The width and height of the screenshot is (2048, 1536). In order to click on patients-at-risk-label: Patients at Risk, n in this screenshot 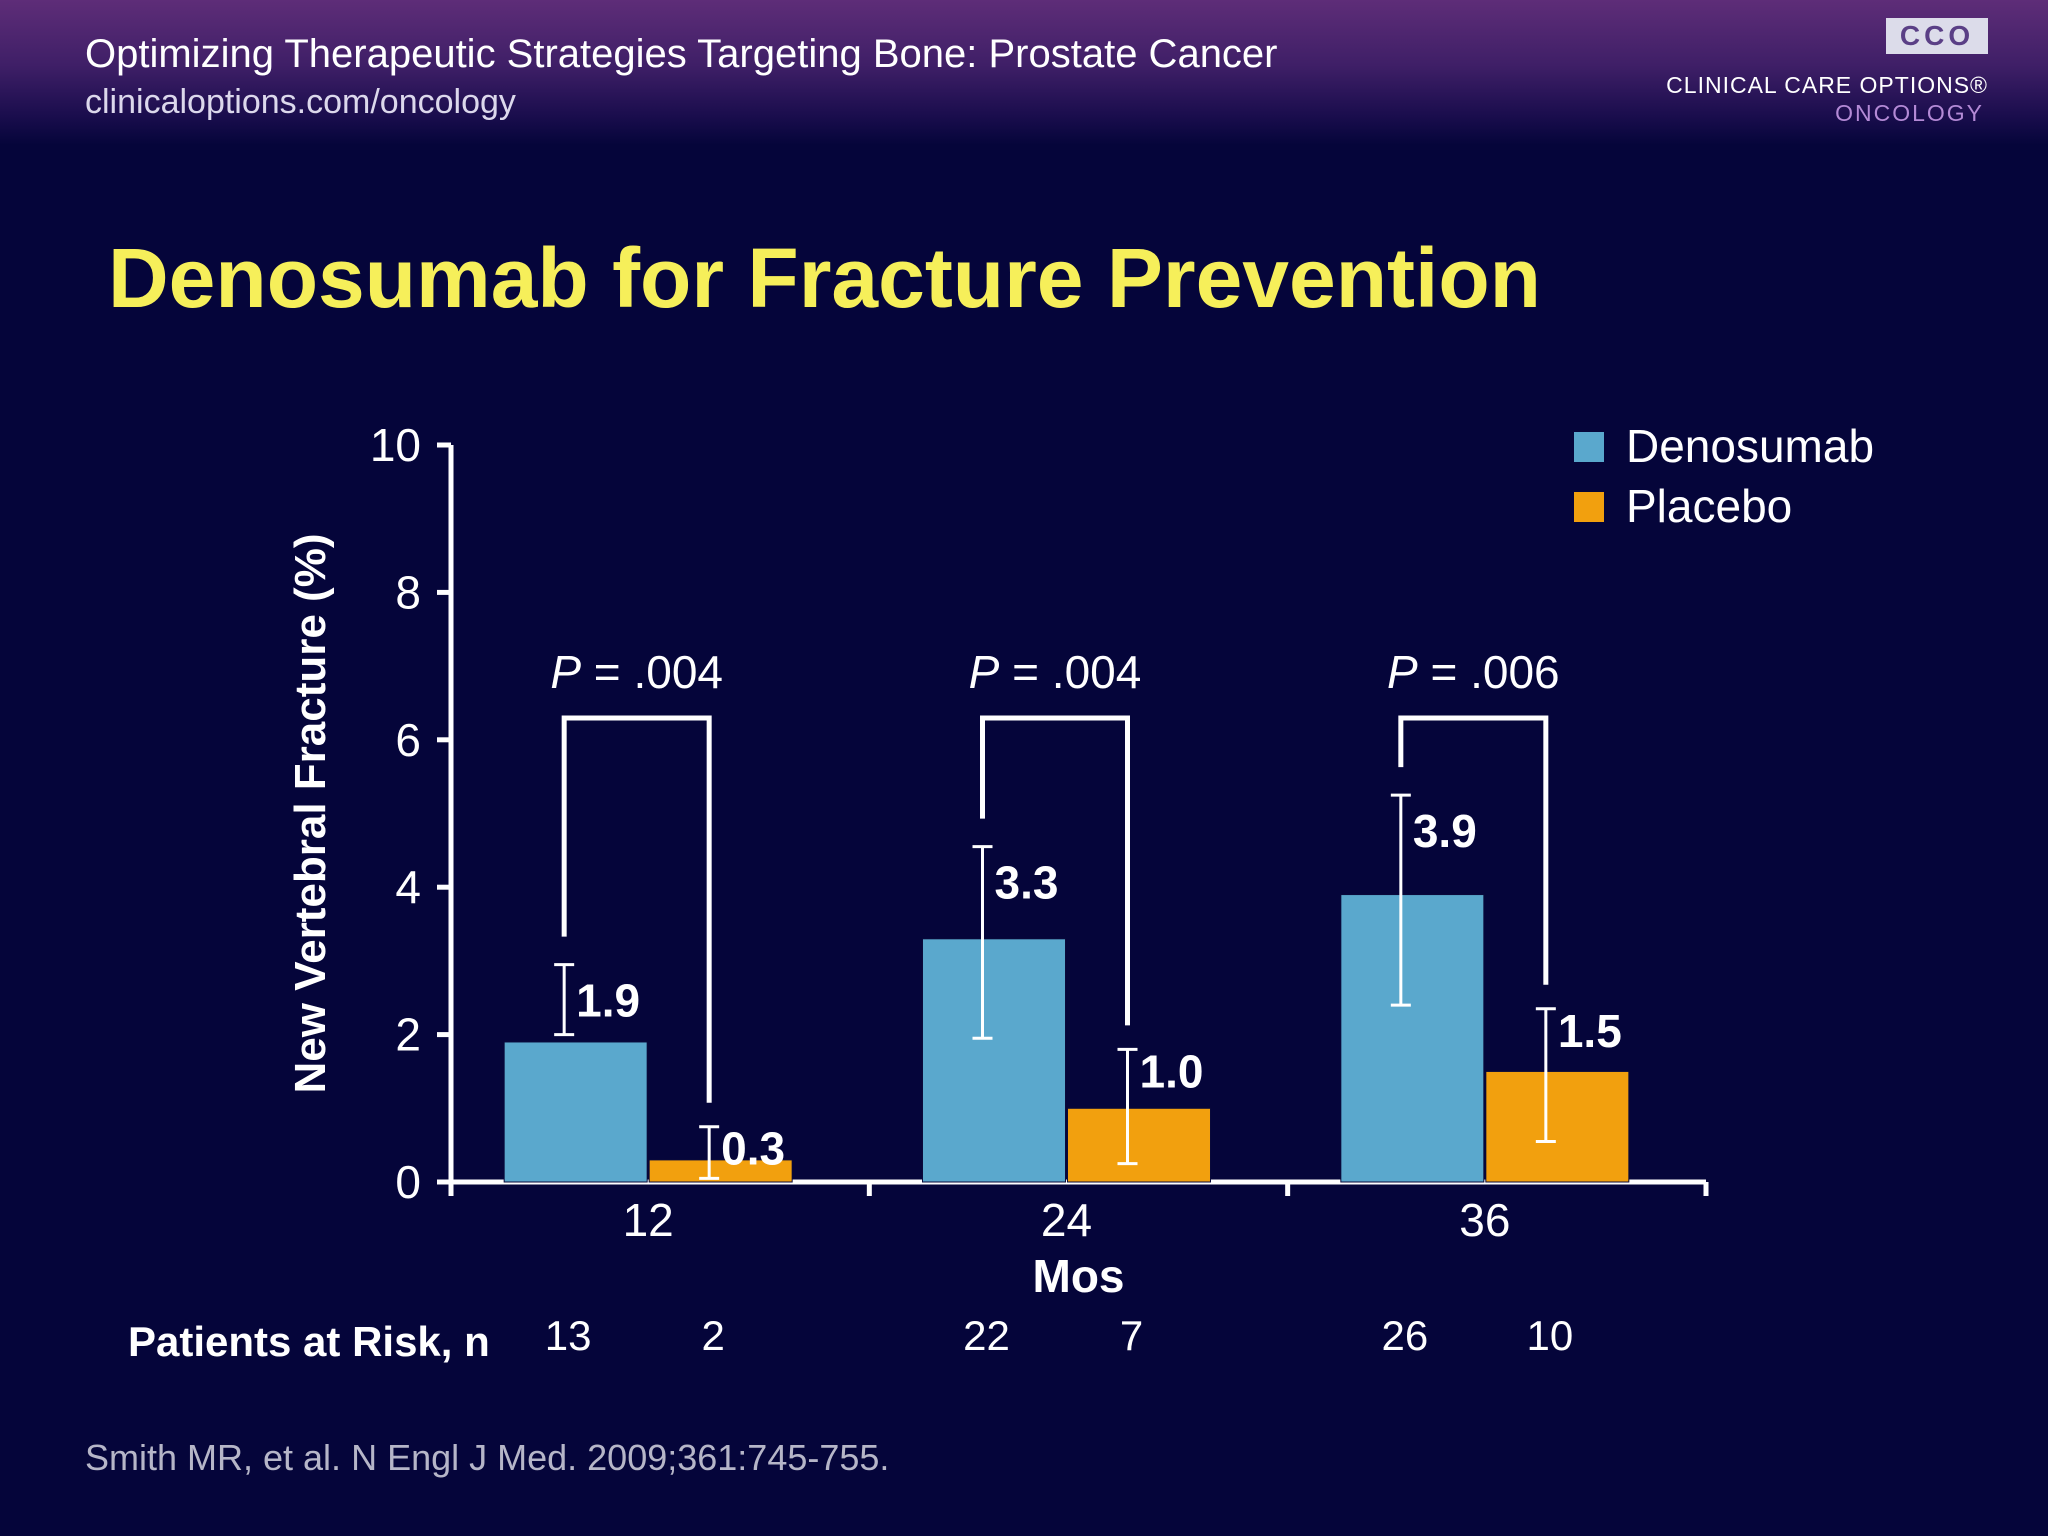, I will do `click(309, 1341)`.